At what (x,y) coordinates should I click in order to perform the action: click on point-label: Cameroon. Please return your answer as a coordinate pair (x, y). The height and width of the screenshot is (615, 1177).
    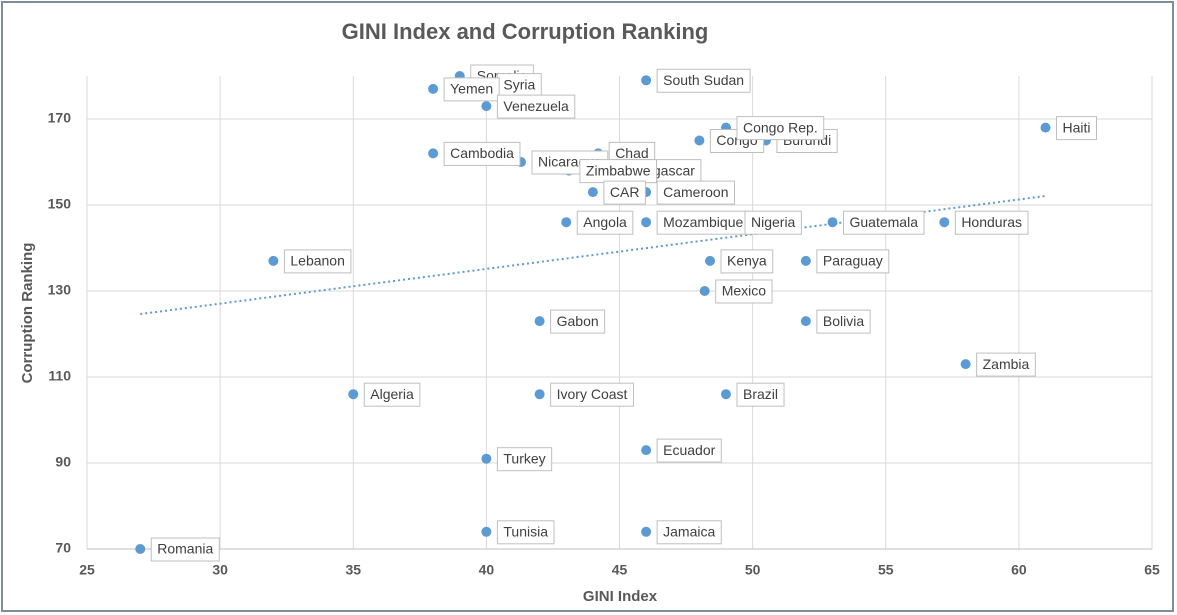
    Looking at the image, I should click on (695, 192).